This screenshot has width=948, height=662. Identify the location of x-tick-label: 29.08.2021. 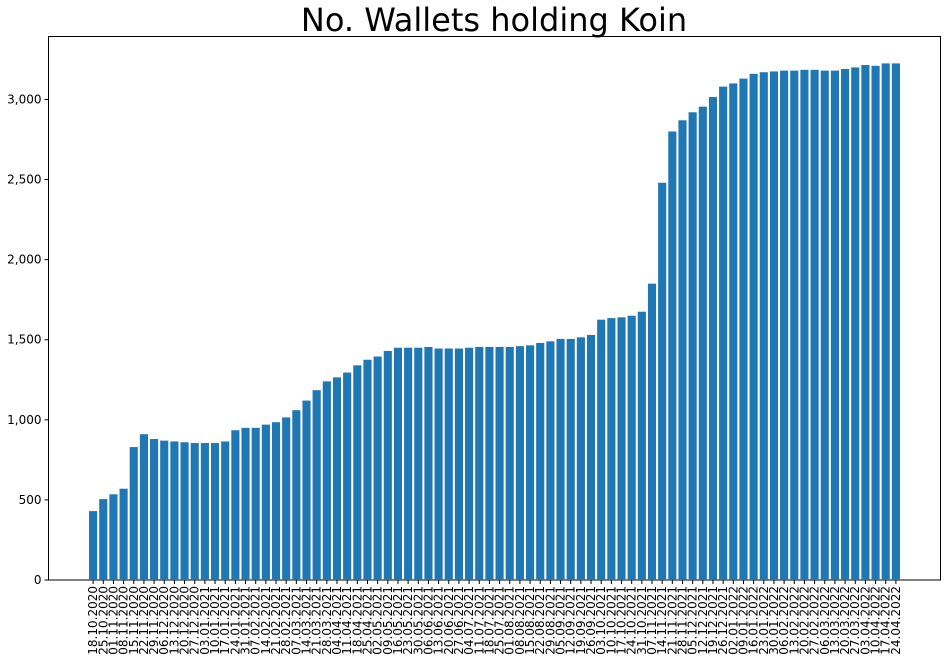
(550, 620).